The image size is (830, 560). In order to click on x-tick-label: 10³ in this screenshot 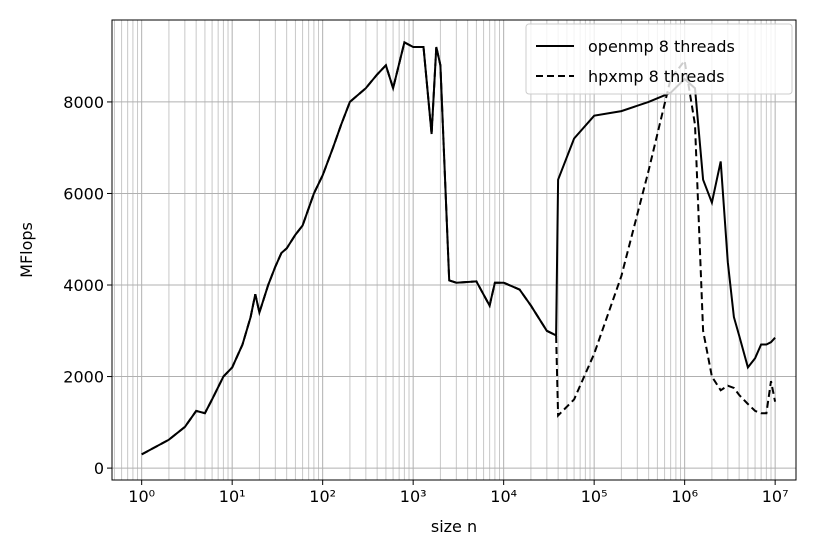, I will do `click(413, 496)`.